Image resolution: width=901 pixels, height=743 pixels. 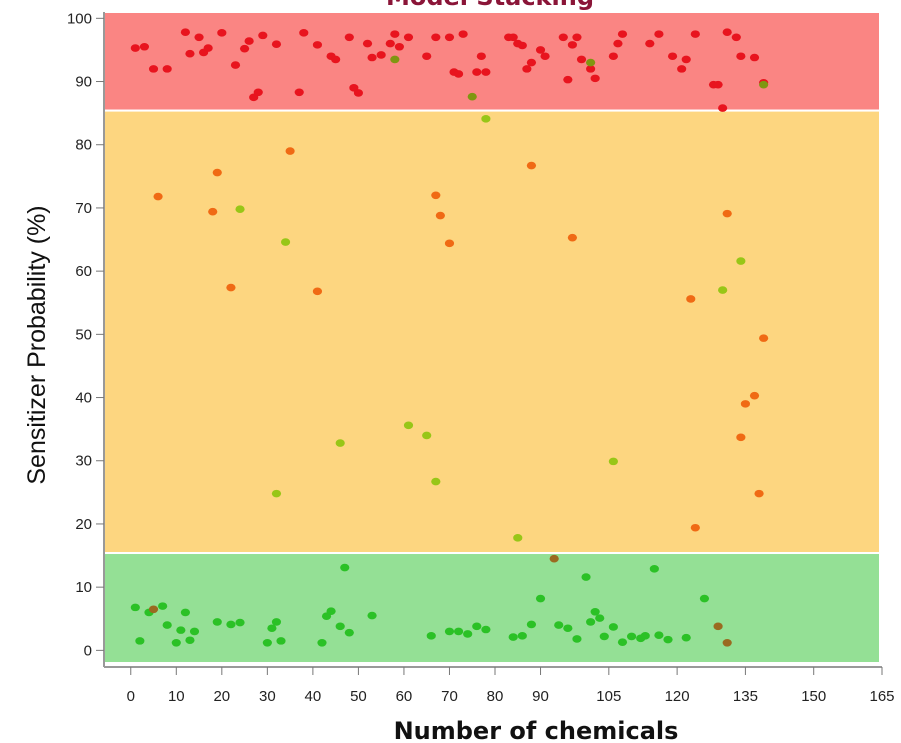 What do you see at coordinates (404, 696) in the screenshot?
I see `x-tick-label: 60` at bounding box center [404, 696].